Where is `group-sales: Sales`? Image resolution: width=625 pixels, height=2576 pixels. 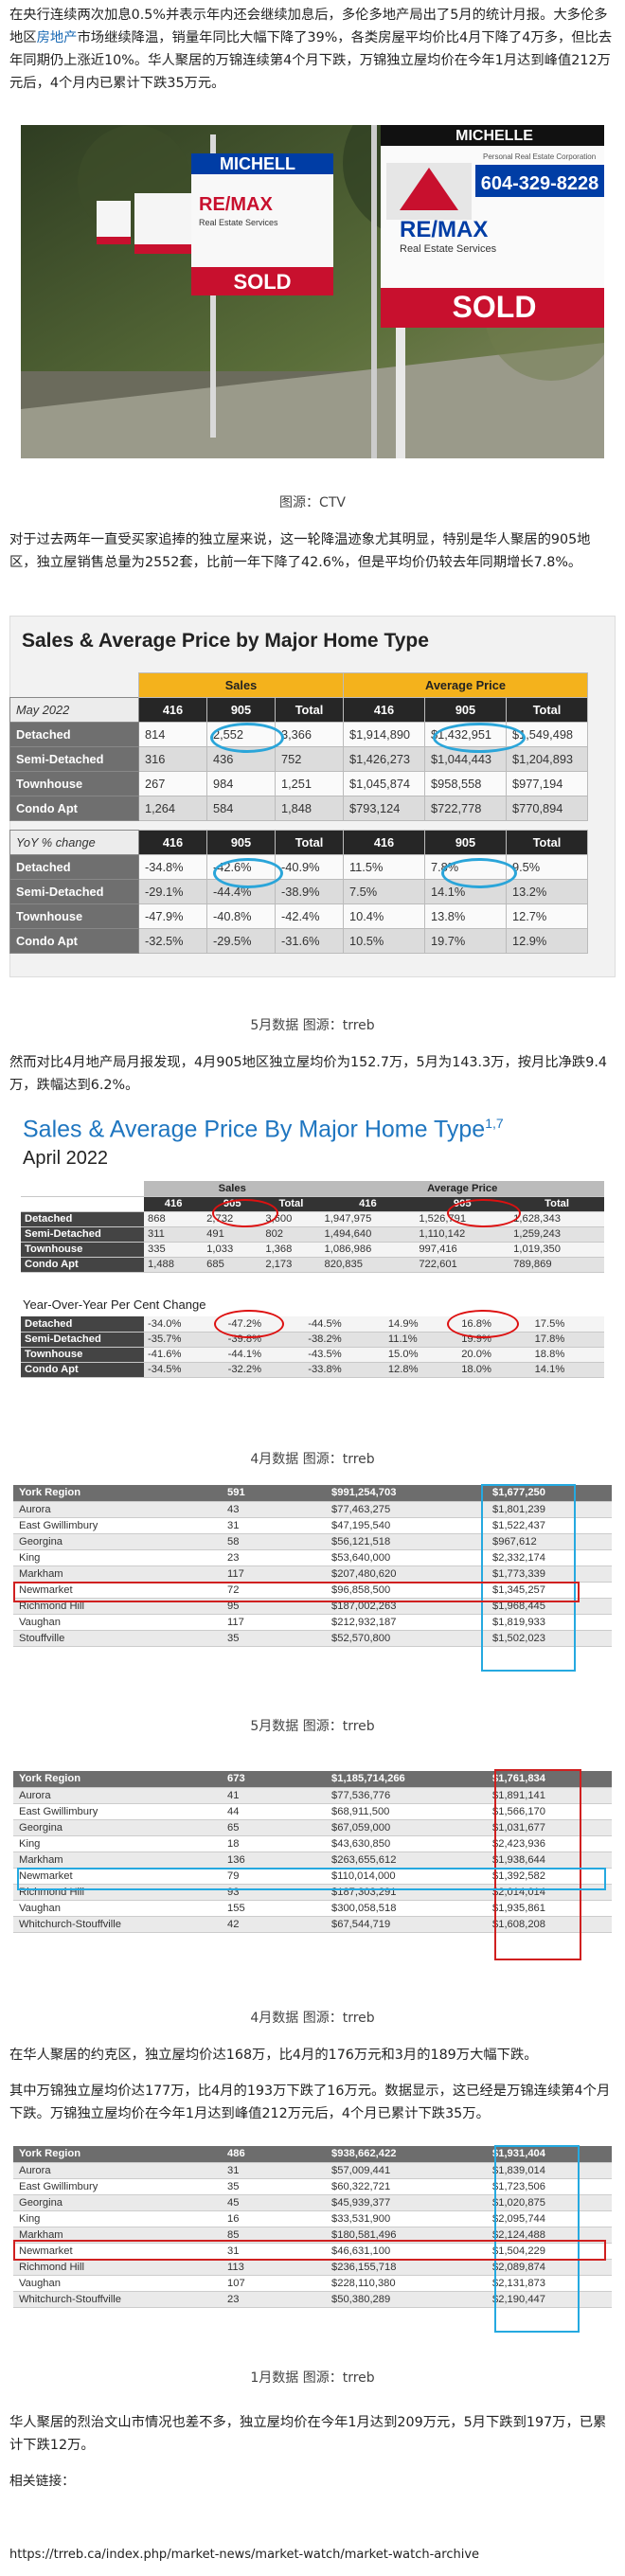
group-sales: Sales is located at coordinates (241, 685).